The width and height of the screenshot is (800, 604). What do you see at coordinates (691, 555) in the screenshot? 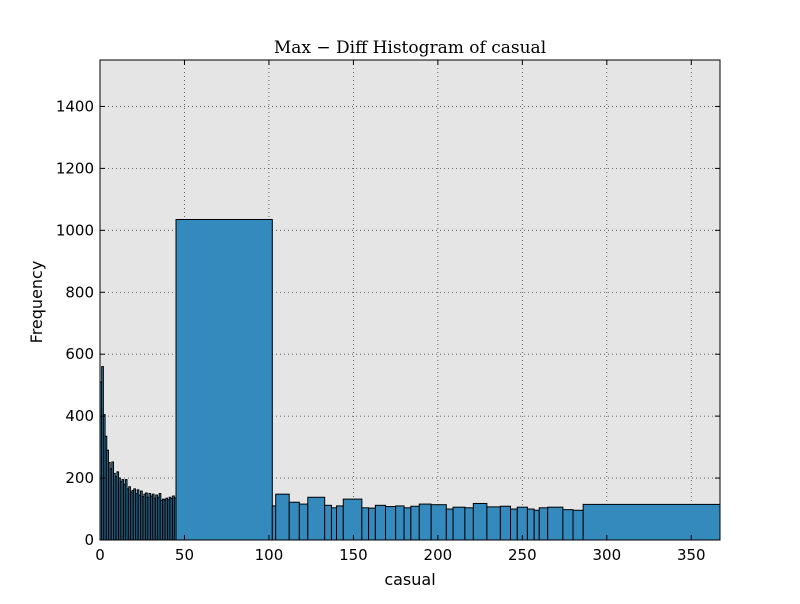
I see `x-tick-label: 350` at bounding box center [691, 555].